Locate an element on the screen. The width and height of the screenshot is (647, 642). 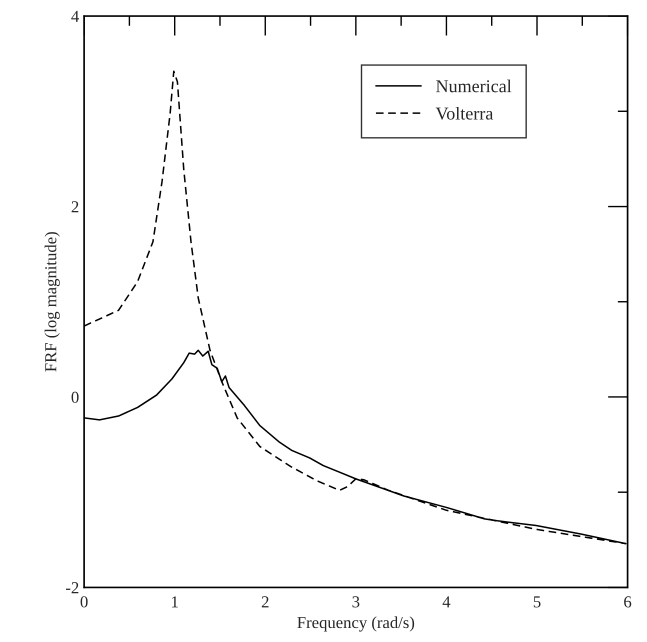
x-tick-label: 1 is located at coordinates (175, 602).